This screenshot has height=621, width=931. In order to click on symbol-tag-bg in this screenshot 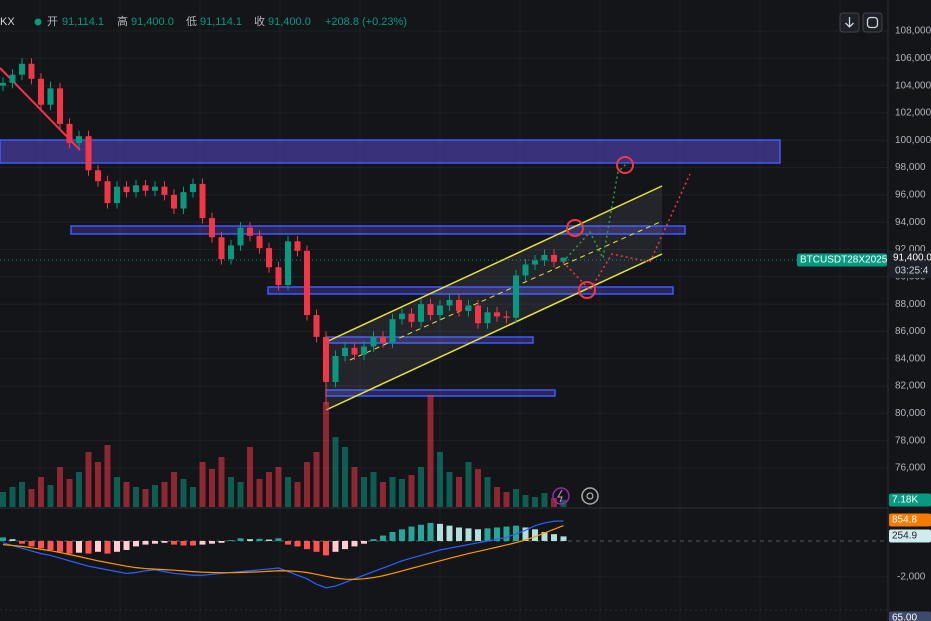, I will do `click(842, 260)`.